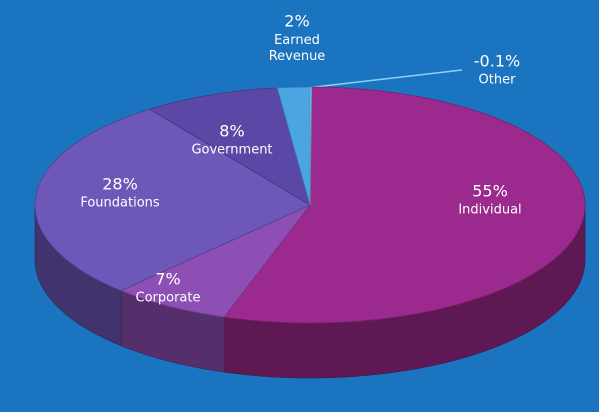  I want to click on data-label: 8%, so click(231, 131).